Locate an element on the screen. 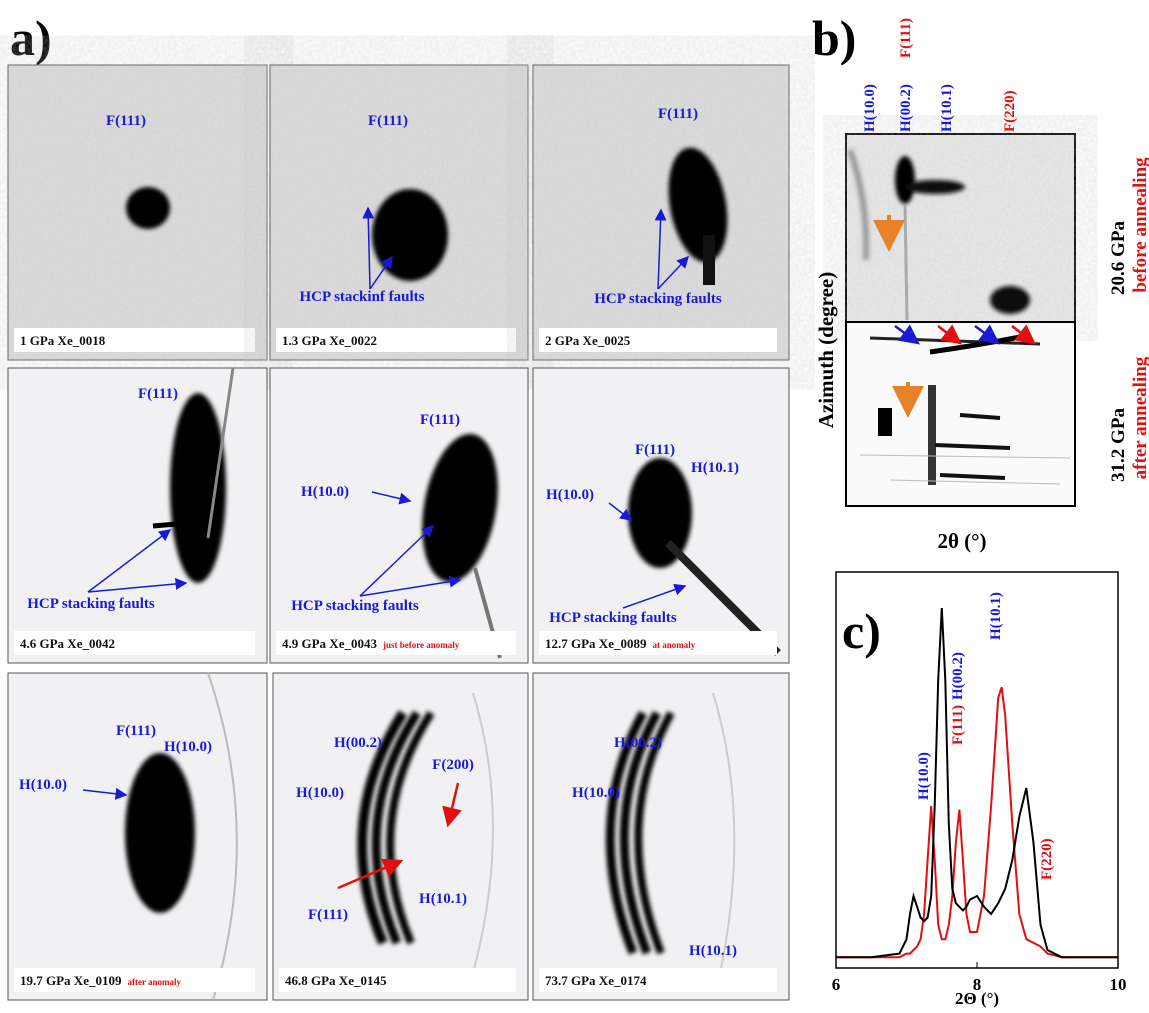 The height and width of the screenshot is (1013, 1149). panel-label: a) is located at coordinates (31, 38).